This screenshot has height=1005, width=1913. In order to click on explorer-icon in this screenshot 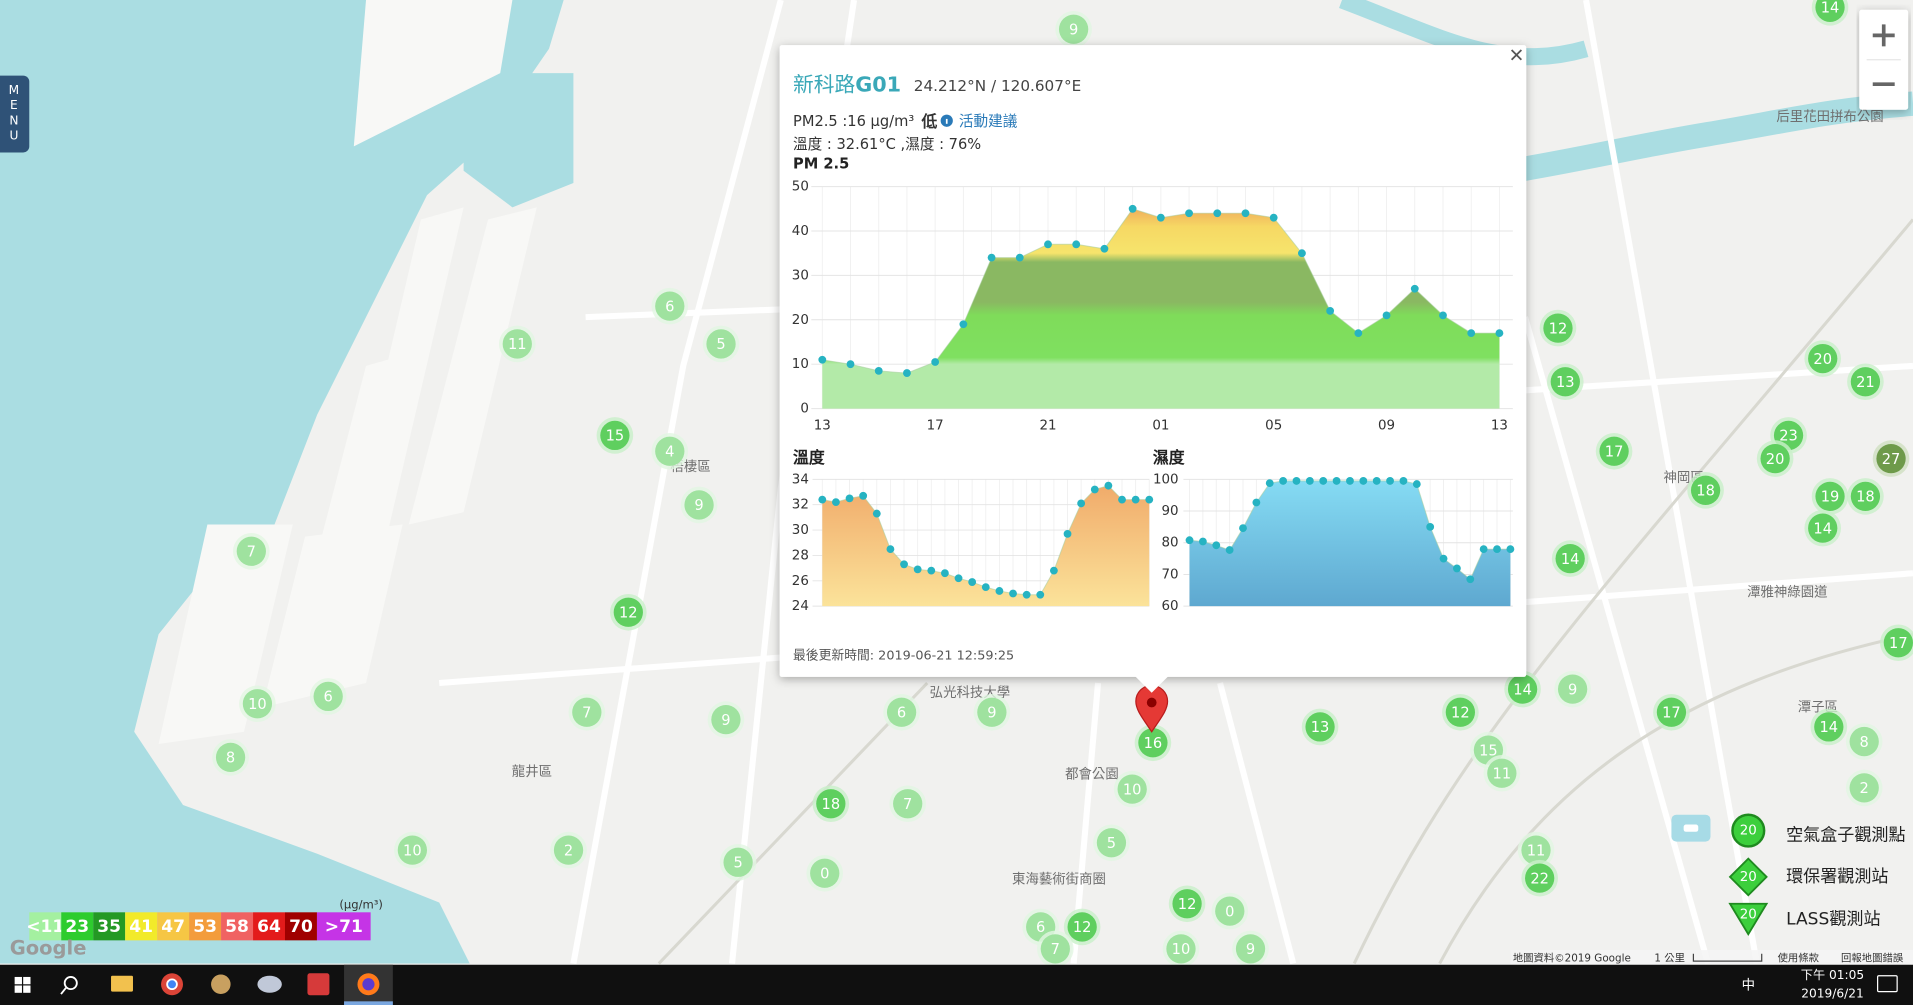, I will do `click(122, 983)`.